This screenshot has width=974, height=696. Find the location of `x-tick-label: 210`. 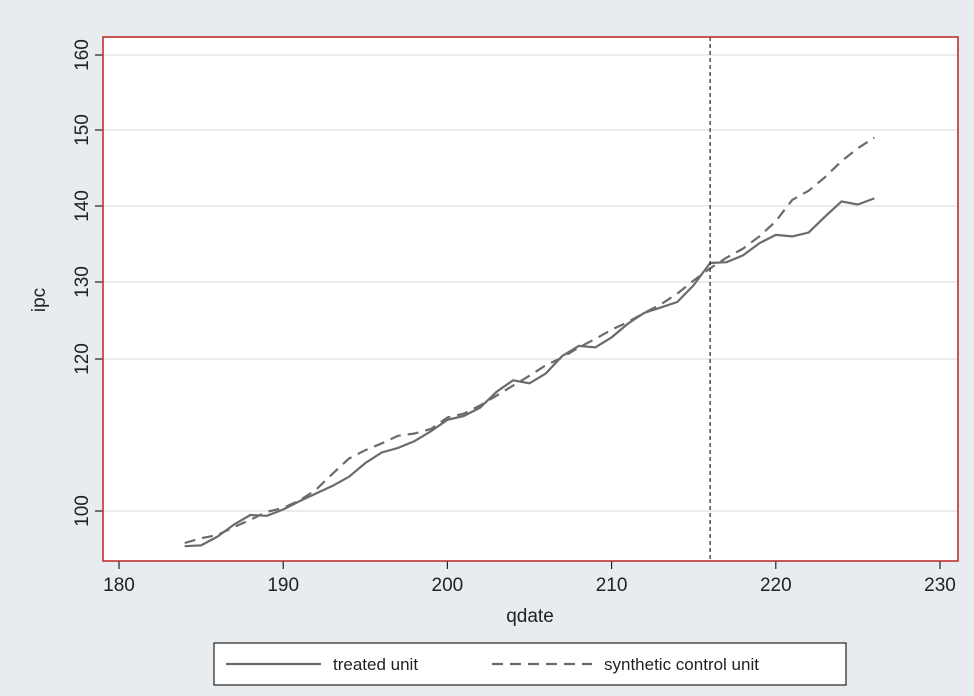

x-tick-label: 210 is located at coordinates (612, 585).